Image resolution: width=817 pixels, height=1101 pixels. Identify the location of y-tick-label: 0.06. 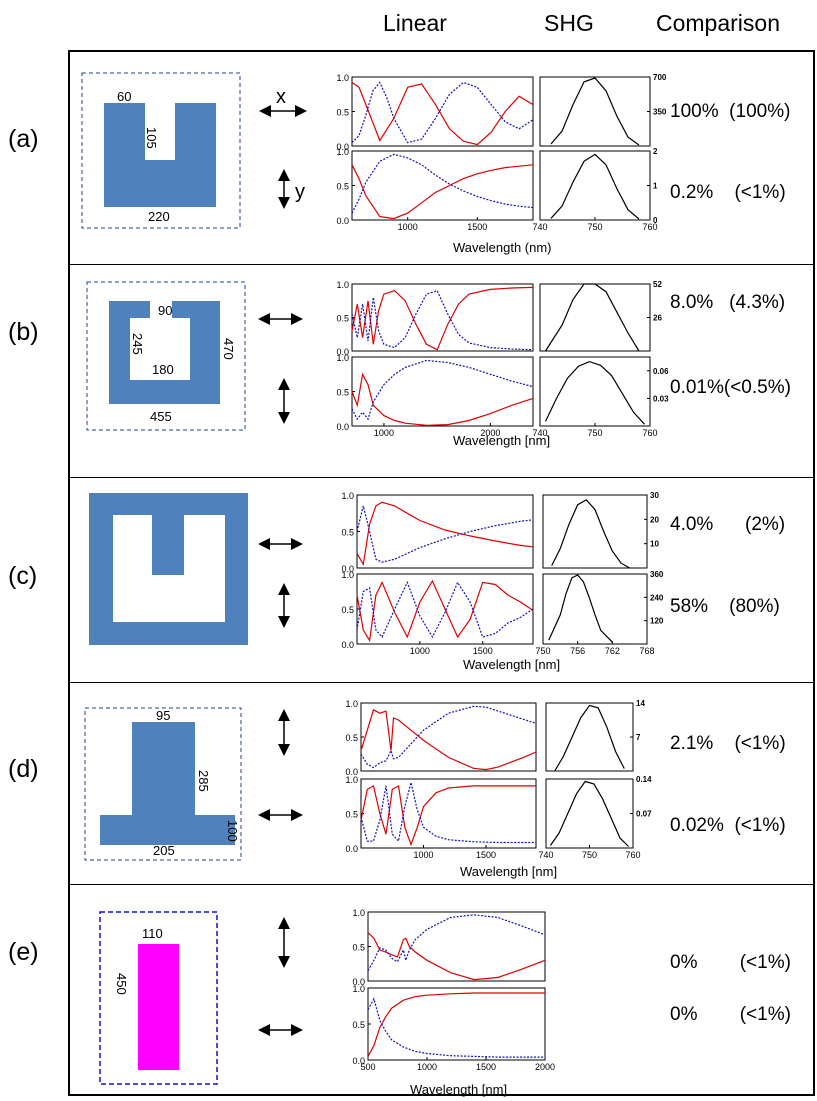
(661, 371).